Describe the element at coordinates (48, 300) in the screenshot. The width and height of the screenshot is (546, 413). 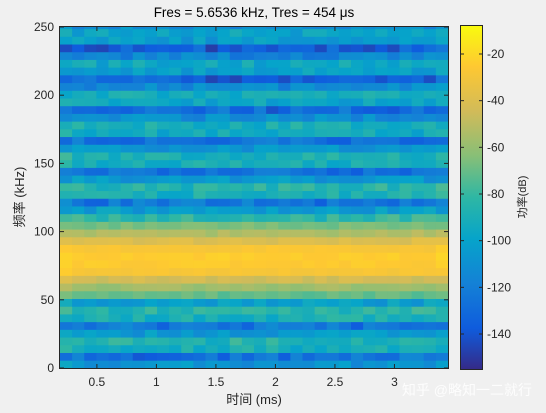
I see `y-tick-label: 50` at that location.